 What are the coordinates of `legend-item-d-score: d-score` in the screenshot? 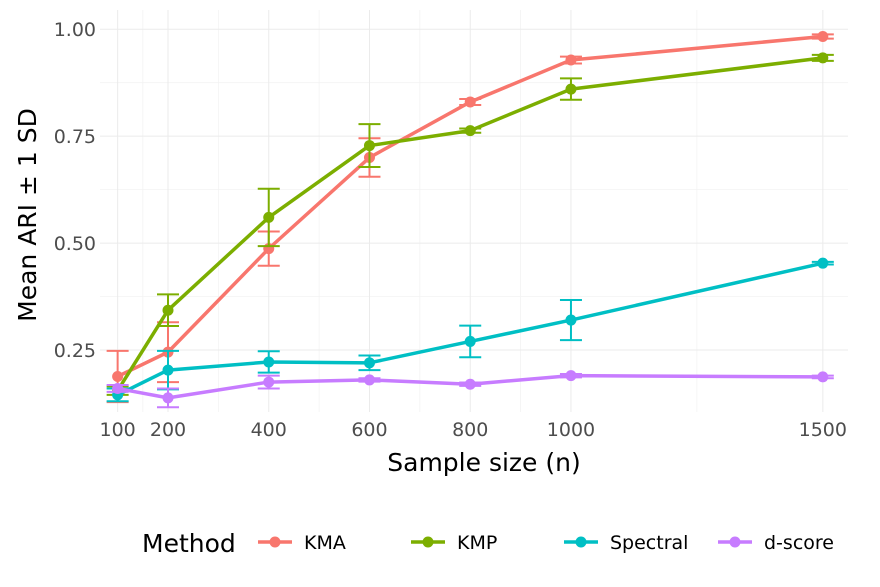 It's located at (776, 543).